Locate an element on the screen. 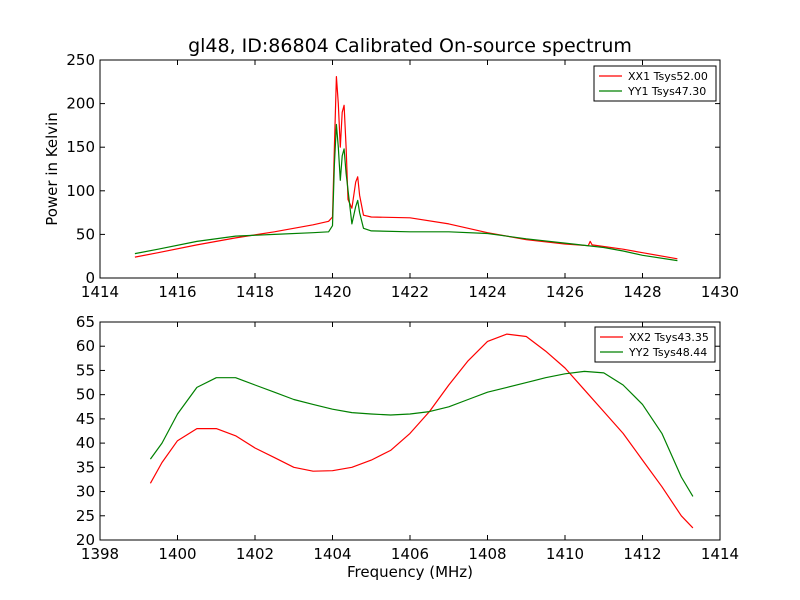 The image size is (800, 600). y-axis-label: Power in Kelvin is located at coordinates (52, 169).